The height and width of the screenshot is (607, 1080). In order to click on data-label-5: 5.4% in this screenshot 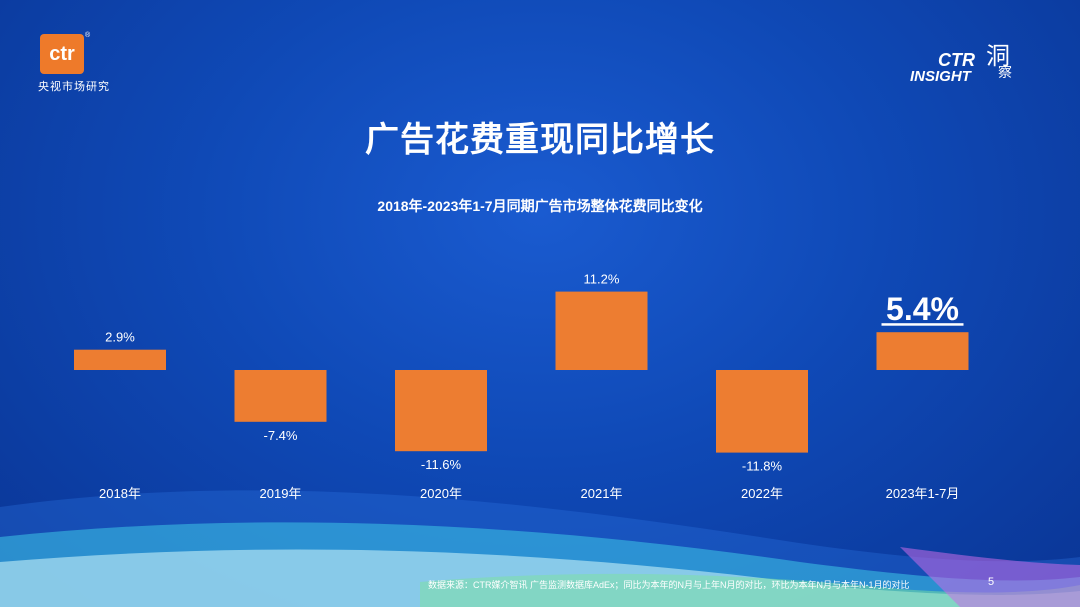, I will do `click(922, 309)`.